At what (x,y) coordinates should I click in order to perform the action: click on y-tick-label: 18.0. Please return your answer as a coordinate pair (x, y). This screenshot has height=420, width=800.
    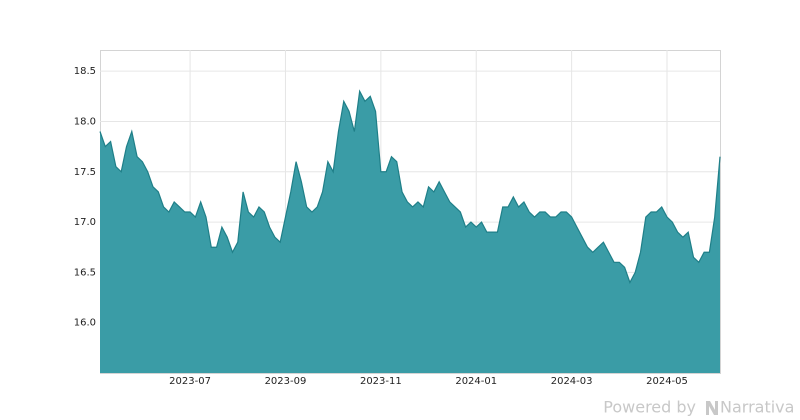
    Looking at the image, I should click on (85, 121).